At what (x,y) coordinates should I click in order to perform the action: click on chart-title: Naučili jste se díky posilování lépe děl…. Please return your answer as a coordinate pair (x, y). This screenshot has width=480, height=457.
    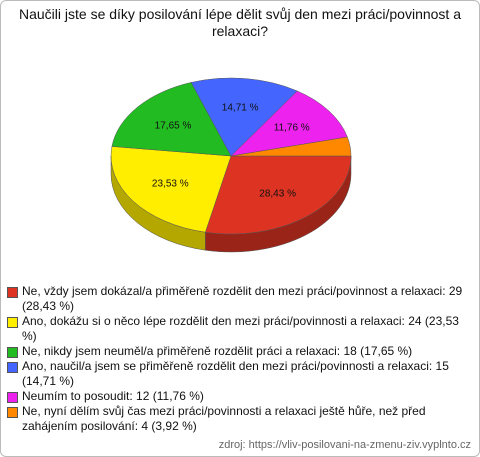
    Looking at the image, I should click on (239, 22).